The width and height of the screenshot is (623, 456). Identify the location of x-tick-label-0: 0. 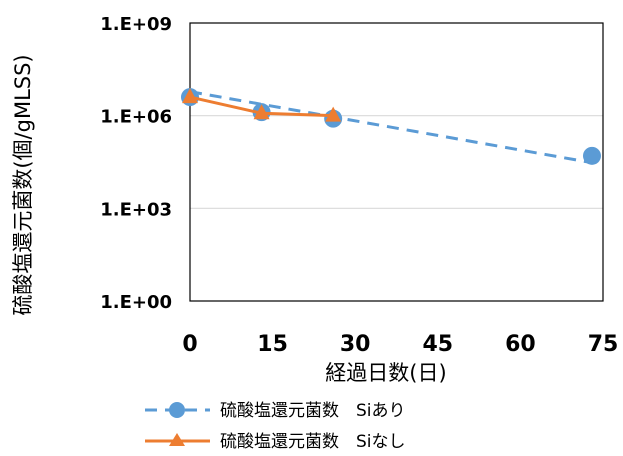
(189, 344).